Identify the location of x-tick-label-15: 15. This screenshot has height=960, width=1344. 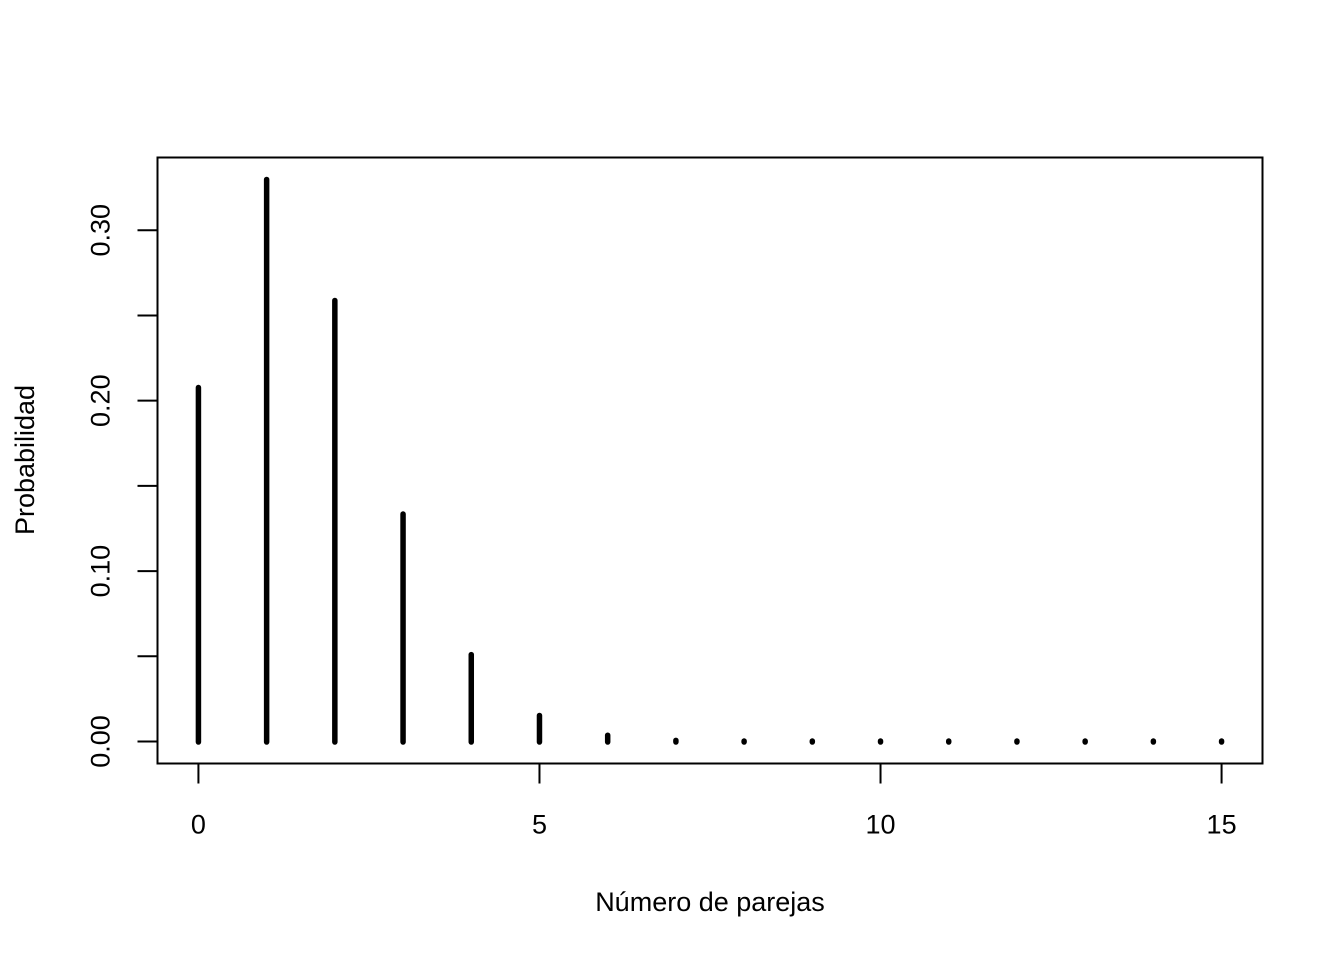
(1222, 825).